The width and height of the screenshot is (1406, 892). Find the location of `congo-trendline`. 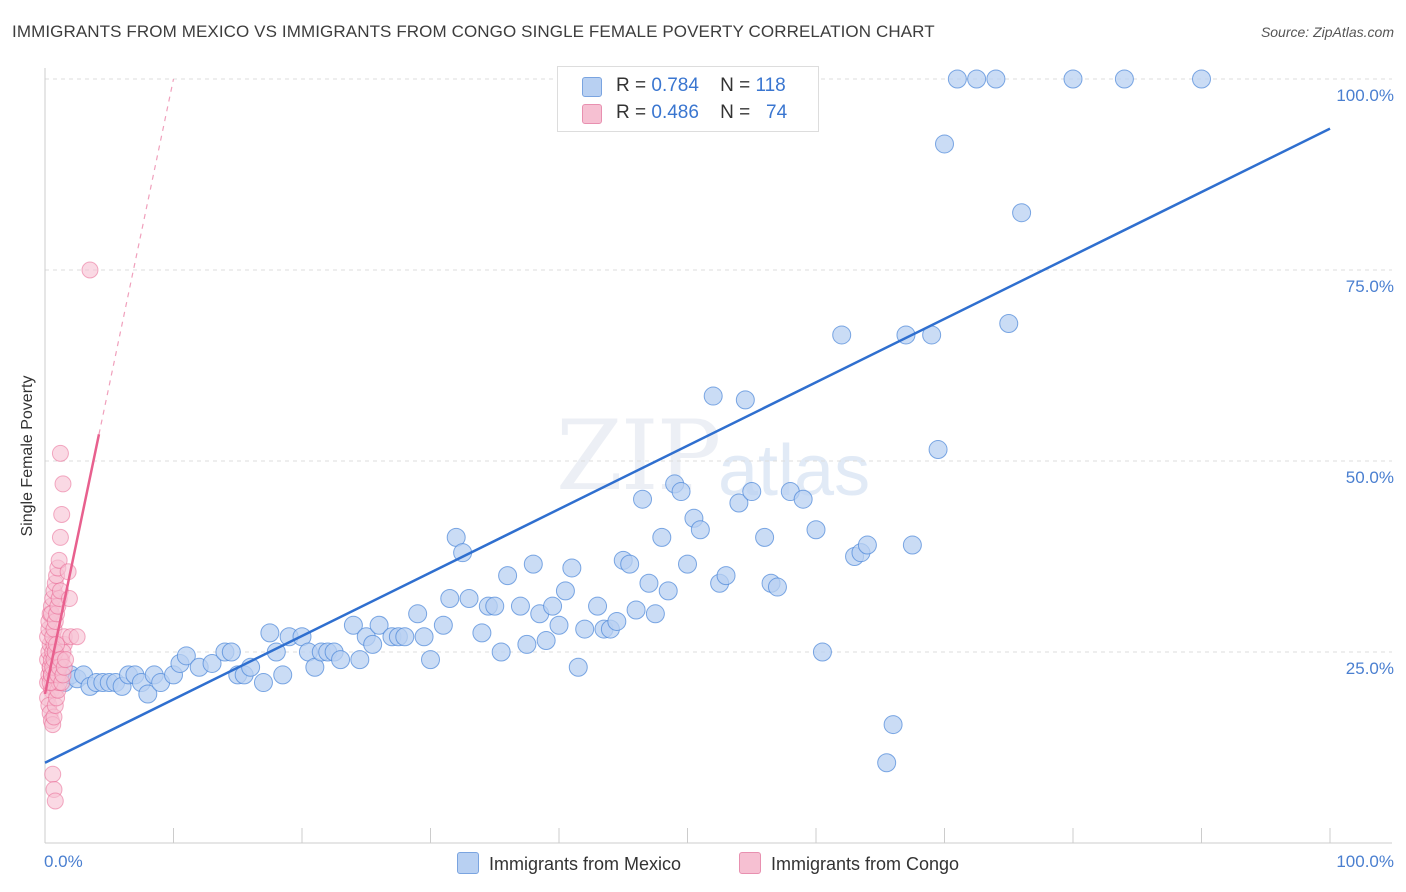

congo-trendline is located at coordinates (72, 564).